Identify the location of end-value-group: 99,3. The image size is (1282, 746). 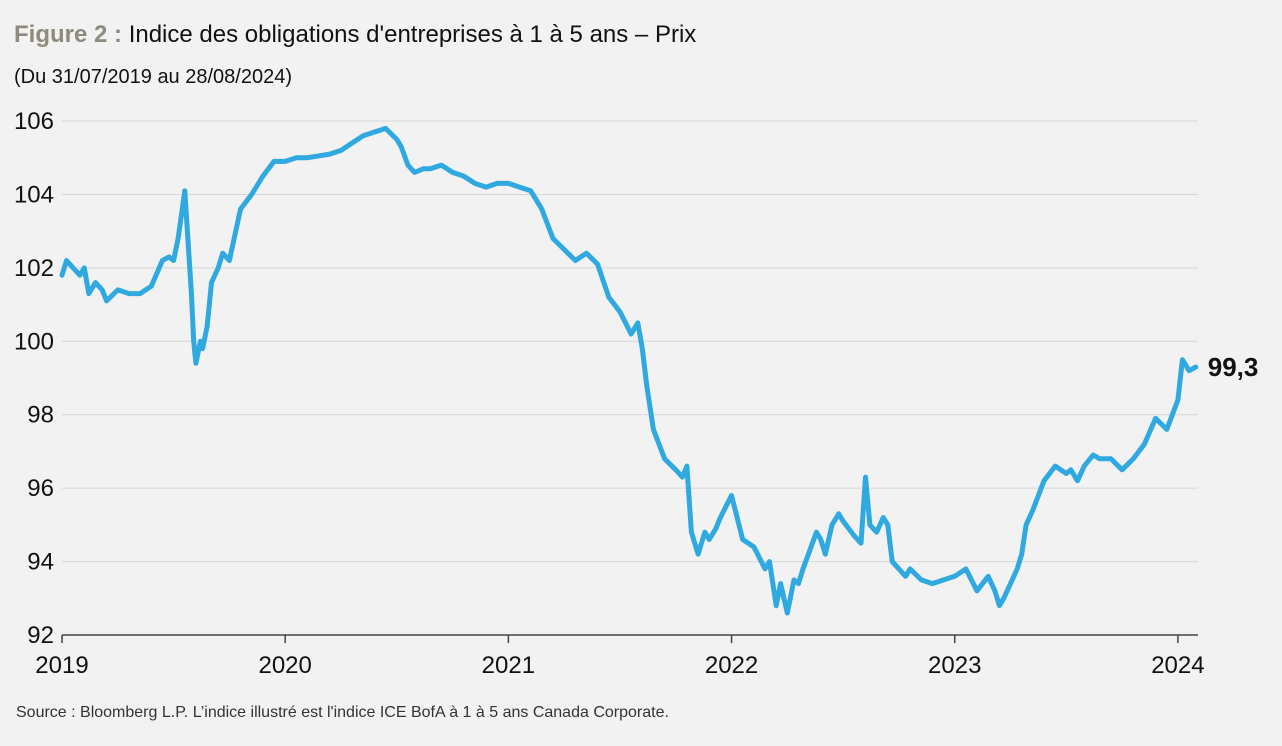
(1233, 367).